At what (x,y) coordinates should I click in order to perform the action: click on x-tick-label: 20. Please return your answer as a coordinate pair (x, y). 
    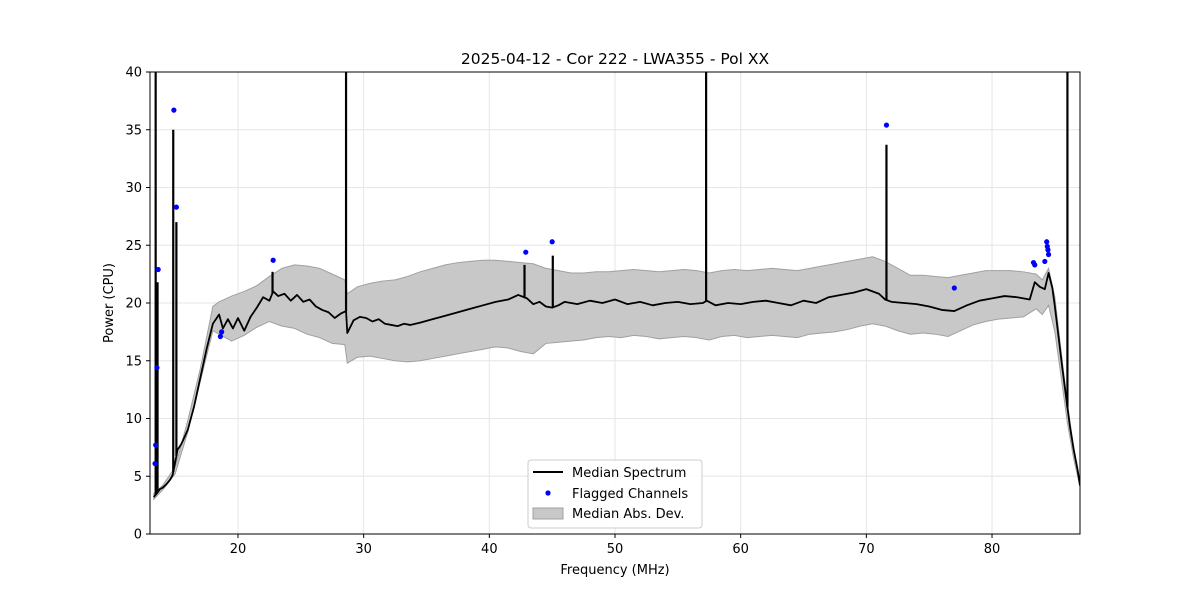
    Looking at the image, I should click on (238, 549).